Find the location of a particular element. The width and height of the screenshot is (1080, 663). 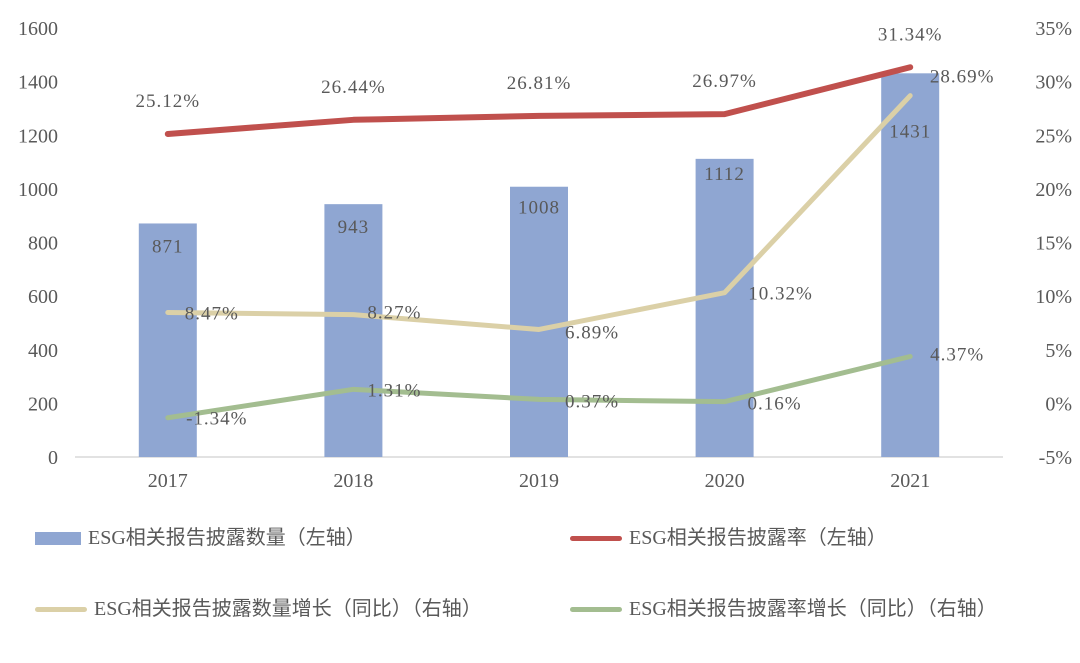

left-axis-tick: 1400 is located at coordinates (38, 83).